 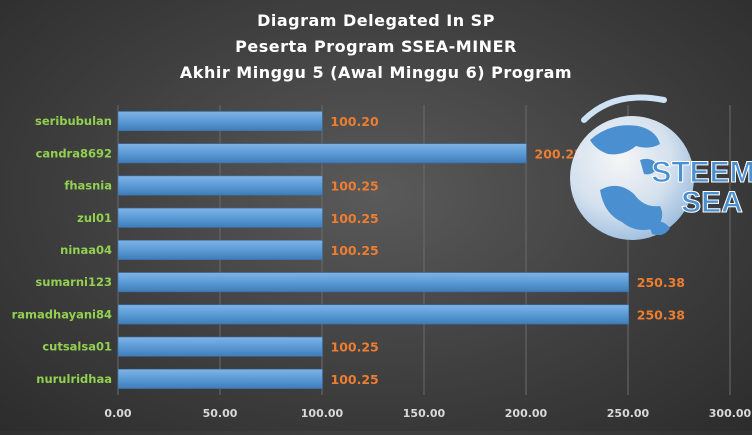 I want to click on logo-text-steem: STEEM, so click(x=701, y=172).